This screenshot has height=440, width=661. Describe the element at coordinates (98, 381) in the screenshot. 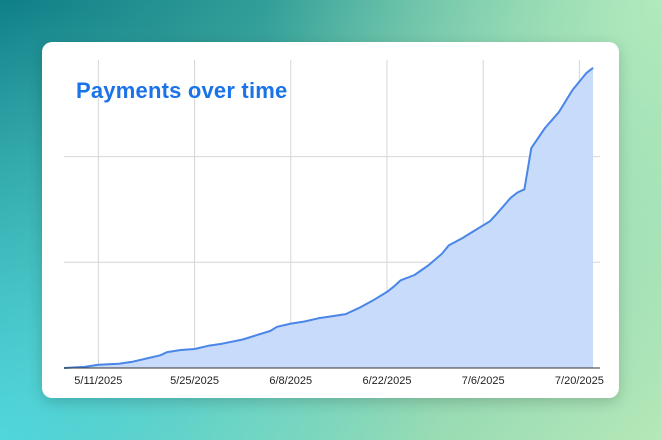

I see `x-tick-label-0: 5/11/2025` at that location.